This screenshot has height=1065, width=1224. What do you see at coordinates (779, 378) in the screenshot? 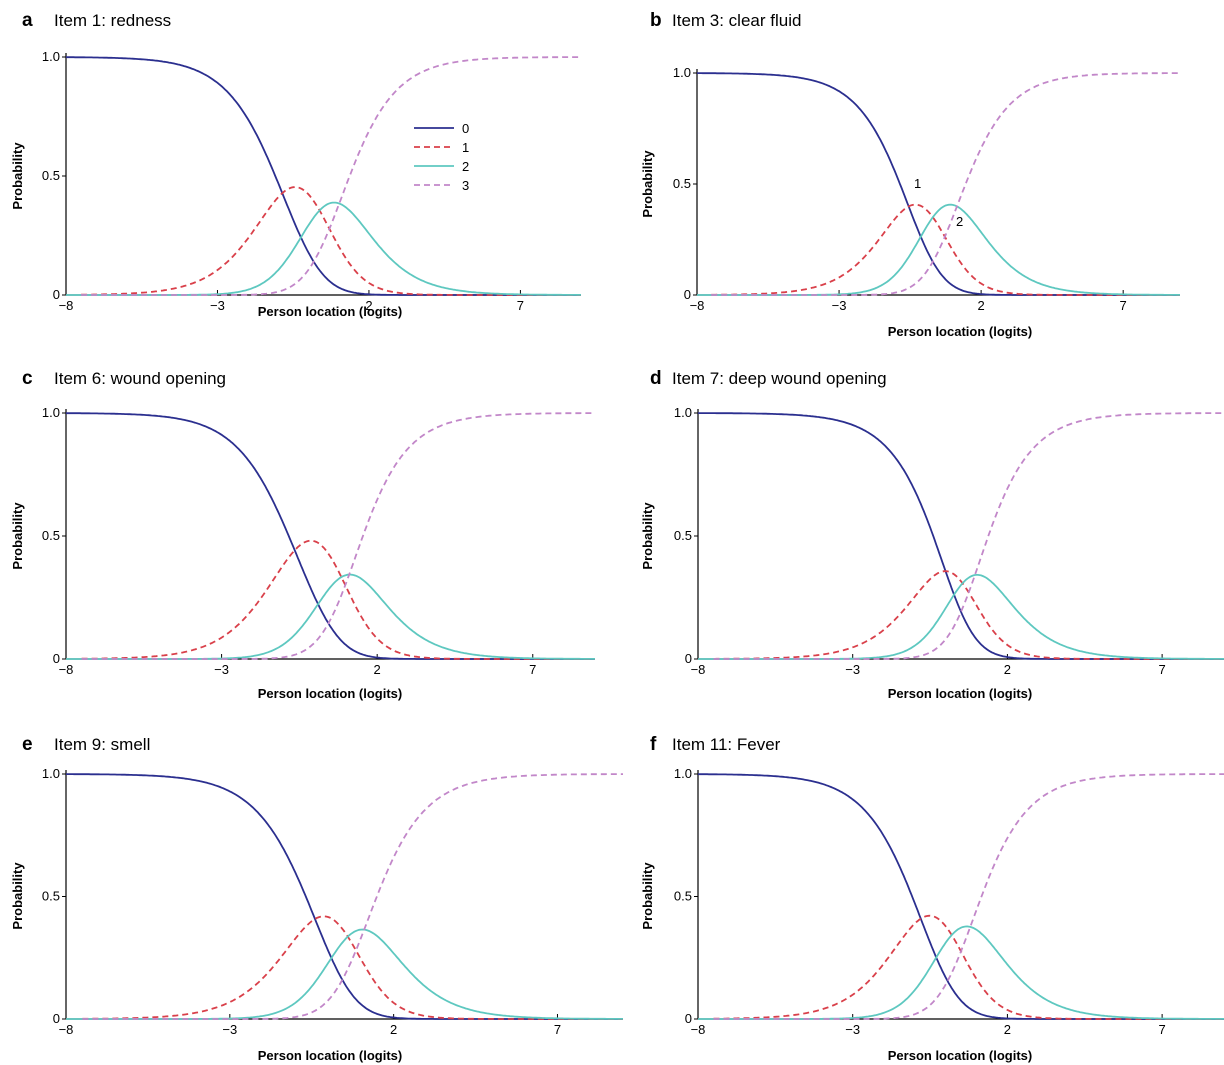
I see `panel-title: Item 7: deep wound opening` at bounding box center [779, 378].